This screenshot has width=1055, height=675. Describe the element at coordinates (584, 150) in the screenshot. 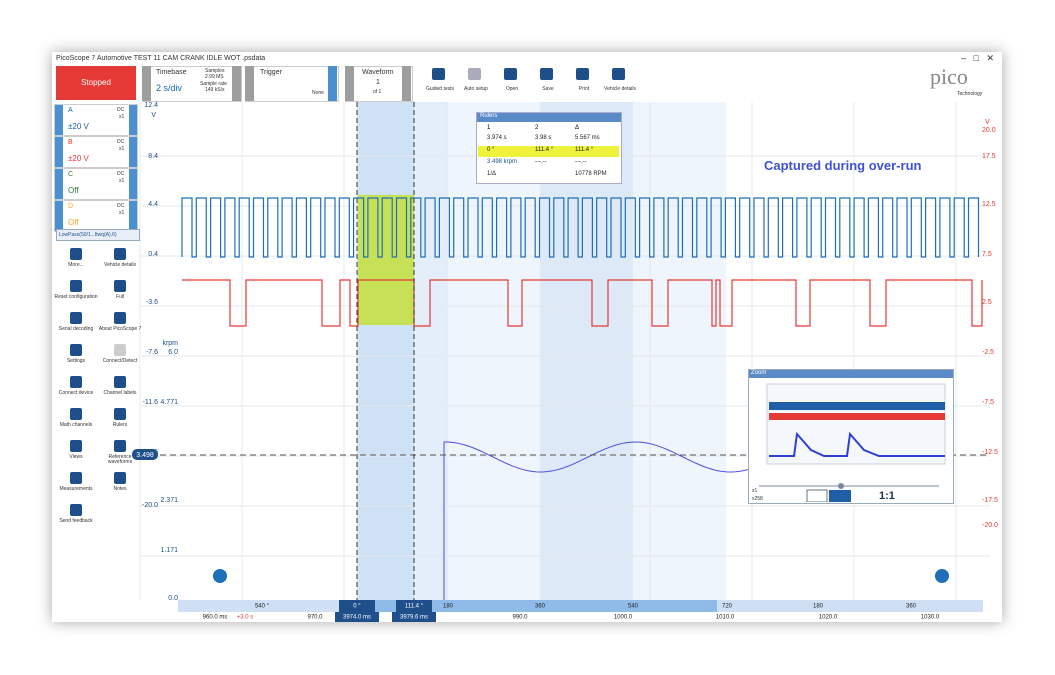

I see `rulers-cell: 111.4 °` at that location.